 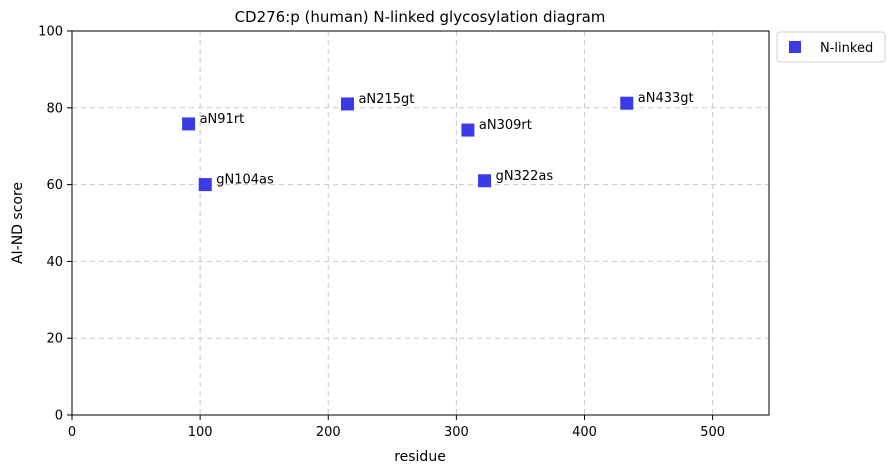 I want to click on legend: N-linked, so click(x=831, y=47).